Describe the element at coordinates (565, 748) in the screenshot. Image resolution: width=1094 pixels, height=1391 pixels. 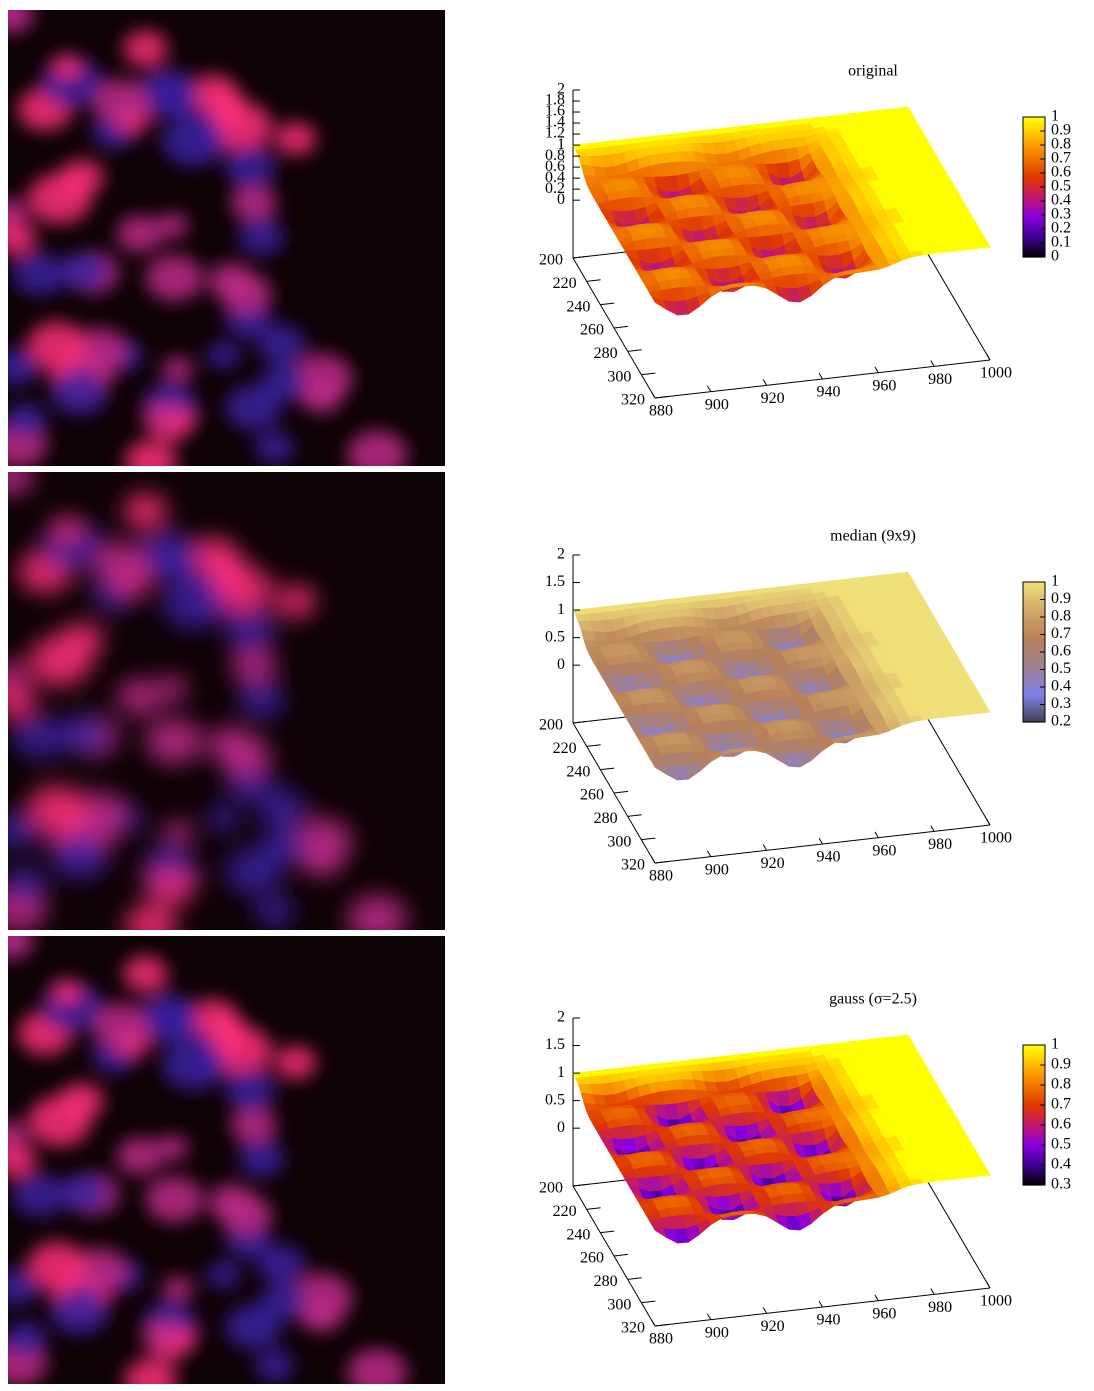
I see `y-tick-label: 220` at that location.